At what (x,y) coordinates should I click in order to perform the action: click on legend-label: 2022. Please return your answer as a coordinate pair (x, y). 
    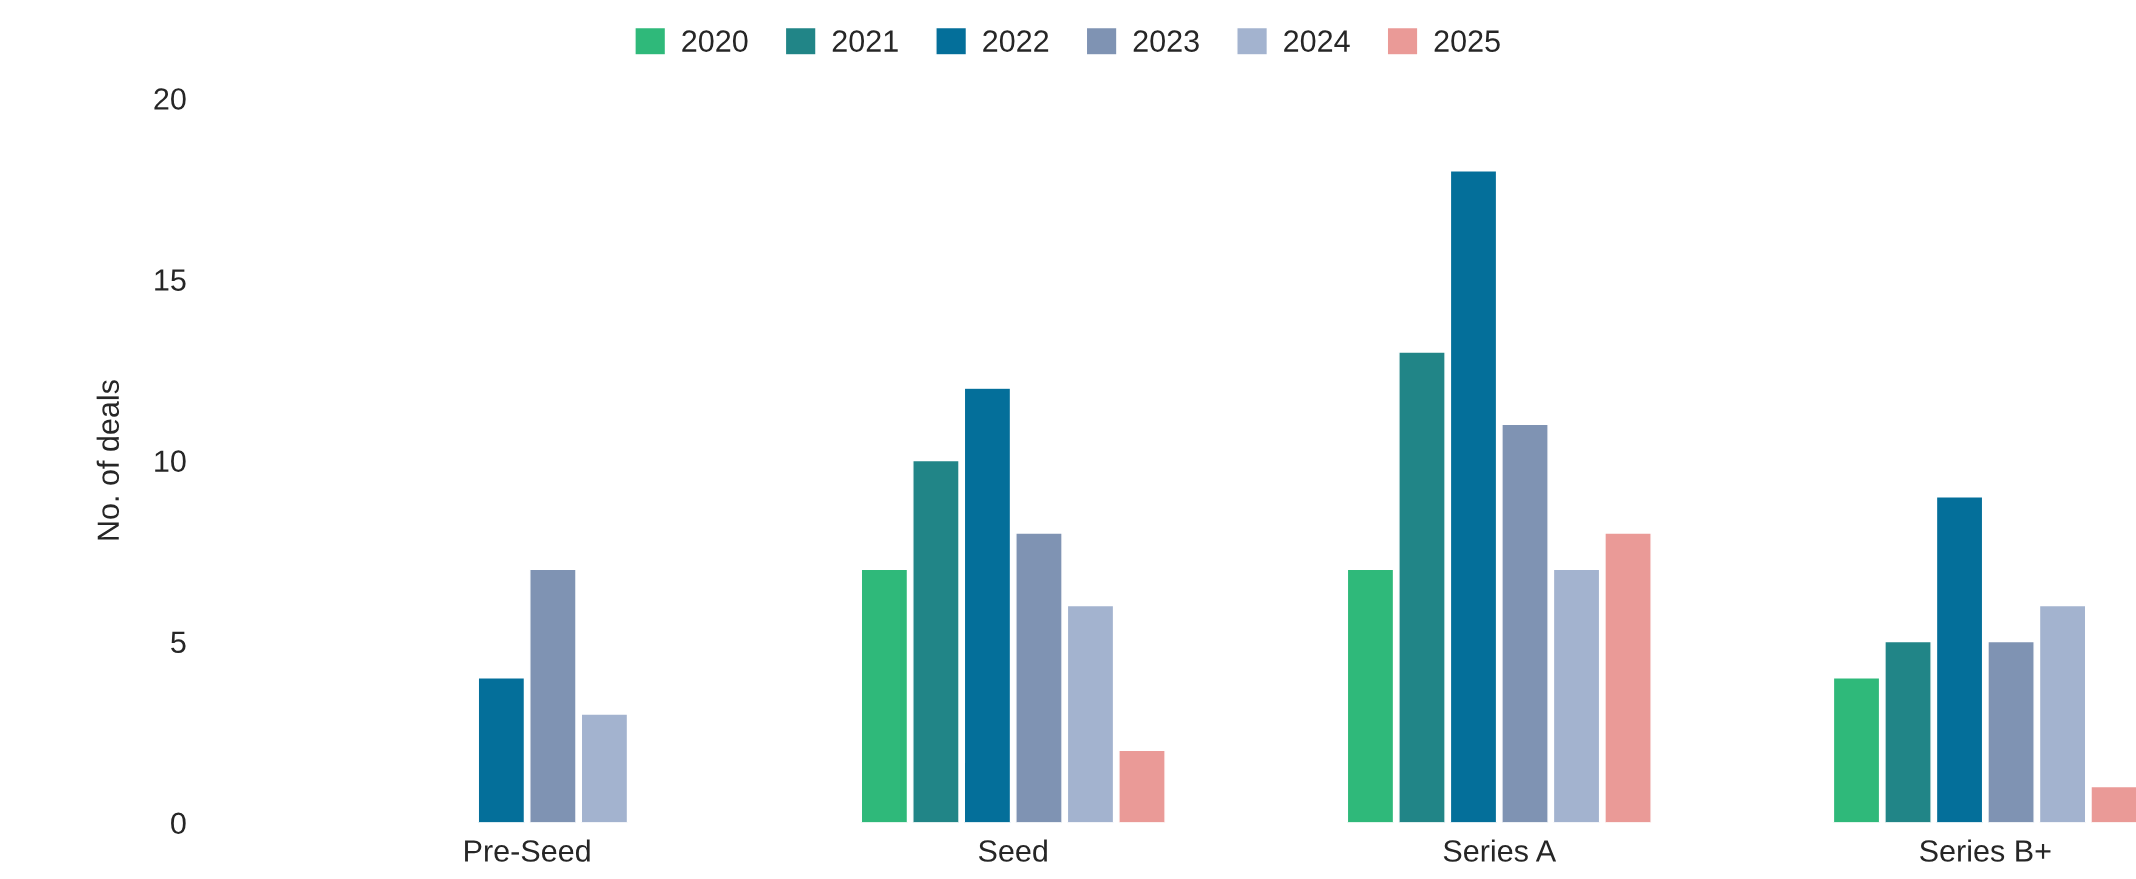
    Looking at the image, I should click on (1016, 41).